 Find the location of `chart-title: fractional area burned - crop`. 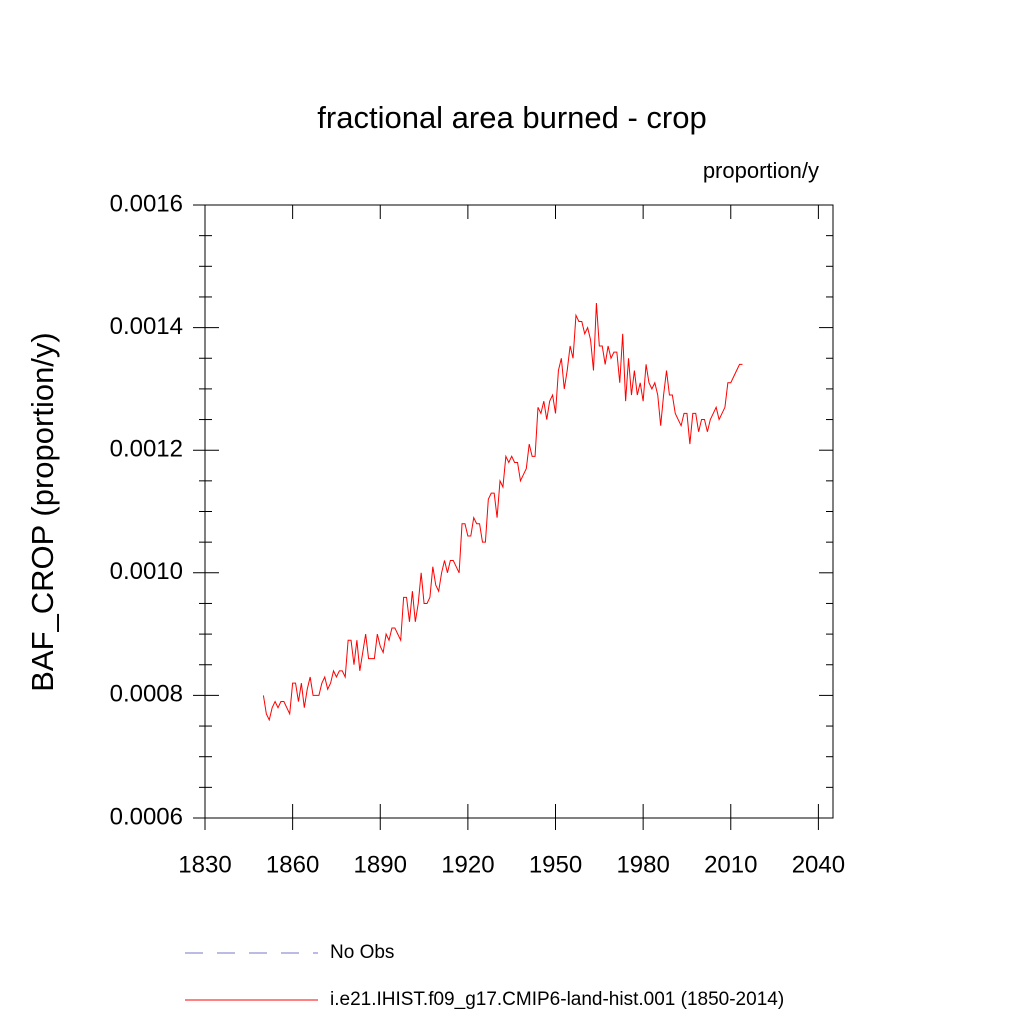

chart-title: fractional area burned - crop is located at coordinates (511, 117).